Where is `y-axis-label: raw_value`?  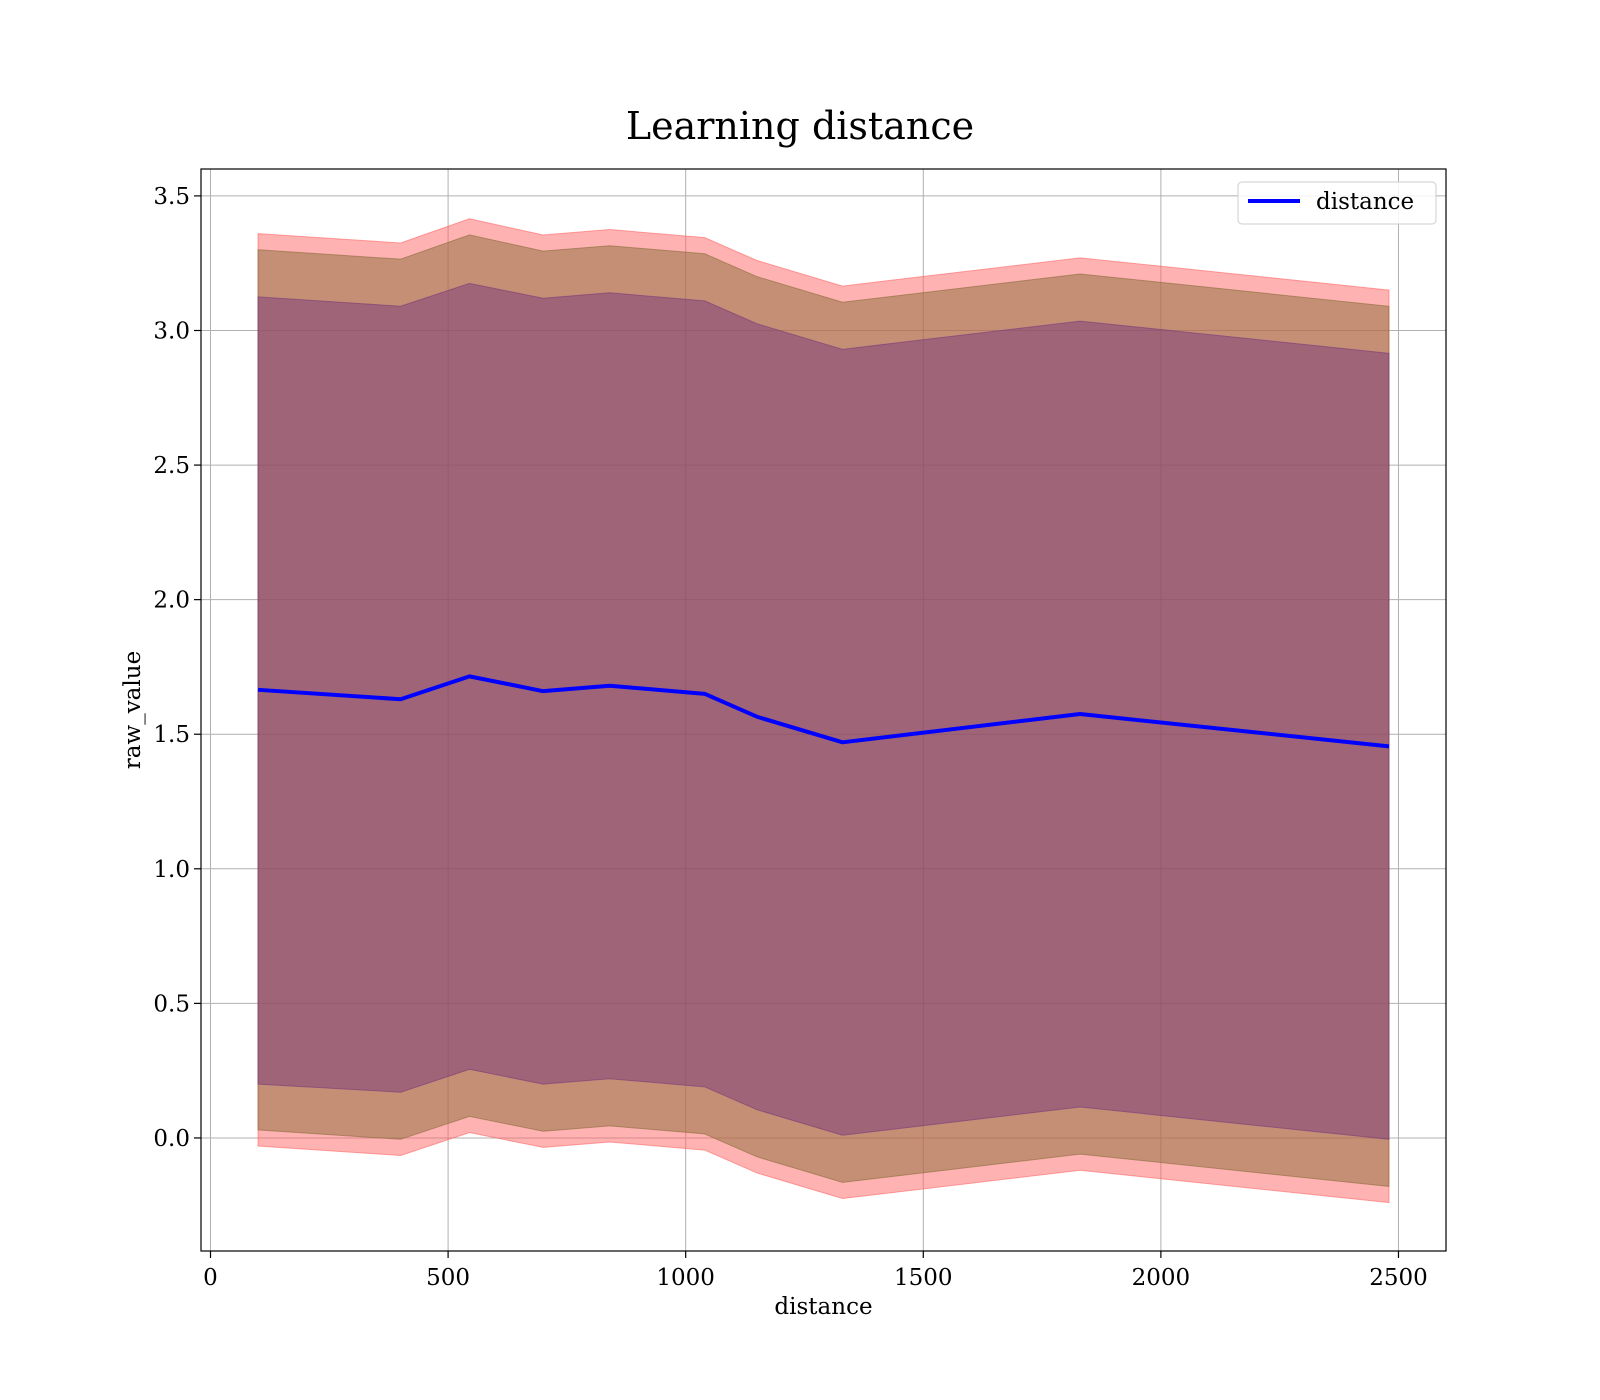
y-axis-label: raw_value is located at coordinates (133, 710).